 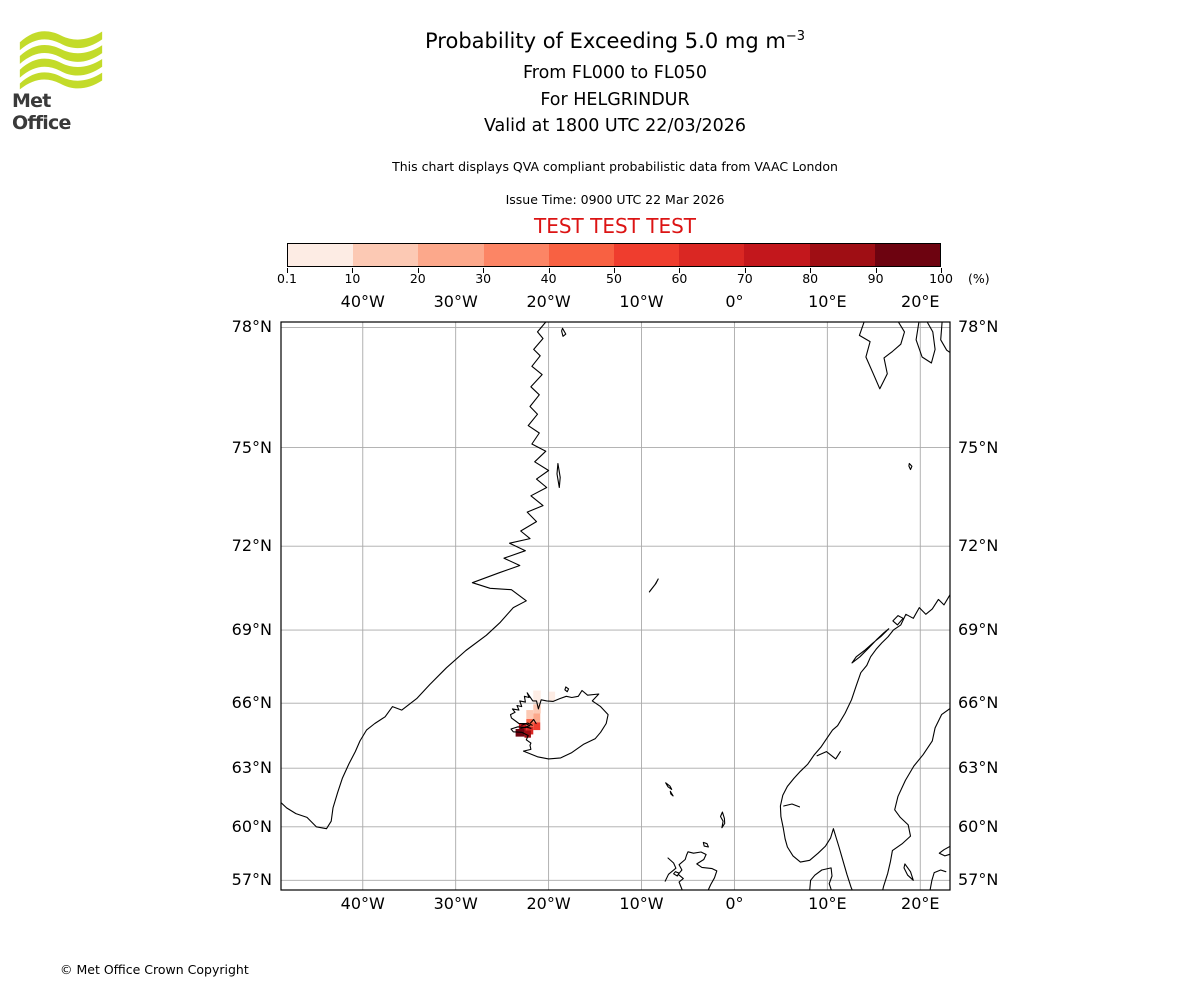 I want to click on coastline-svalbard-spitsbergen, so click(x=882, y=356).